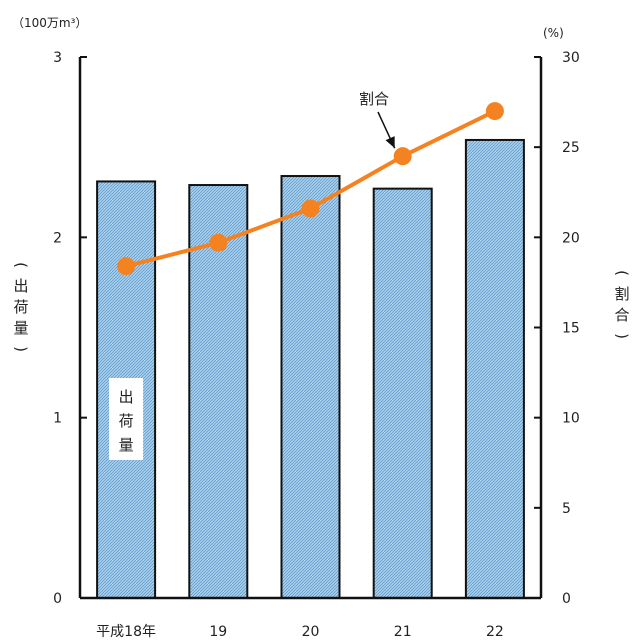 Image resolution: width=633 pixels, height=641 pixels. I want to click on left-axis-label-char: (, so click(21, 265).